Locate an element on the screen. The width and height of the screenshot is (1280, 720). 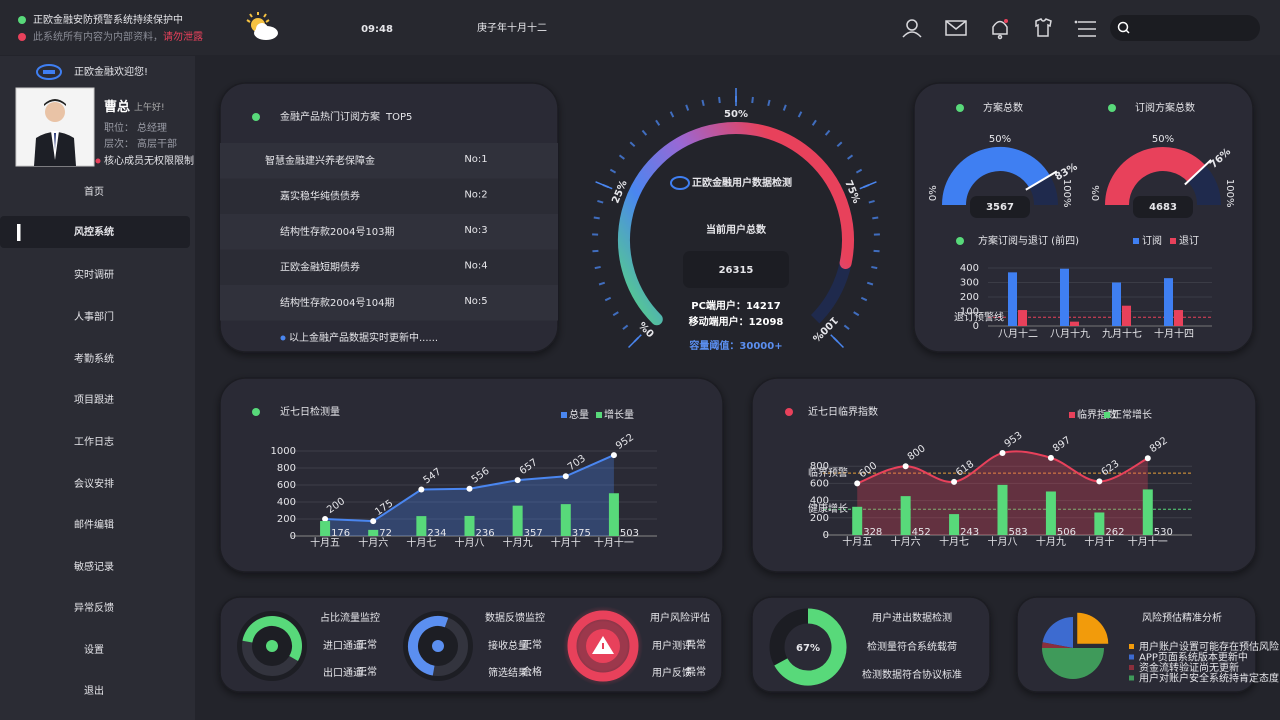
menu-item: 敏感记录 is located at coordinates (94, 566).